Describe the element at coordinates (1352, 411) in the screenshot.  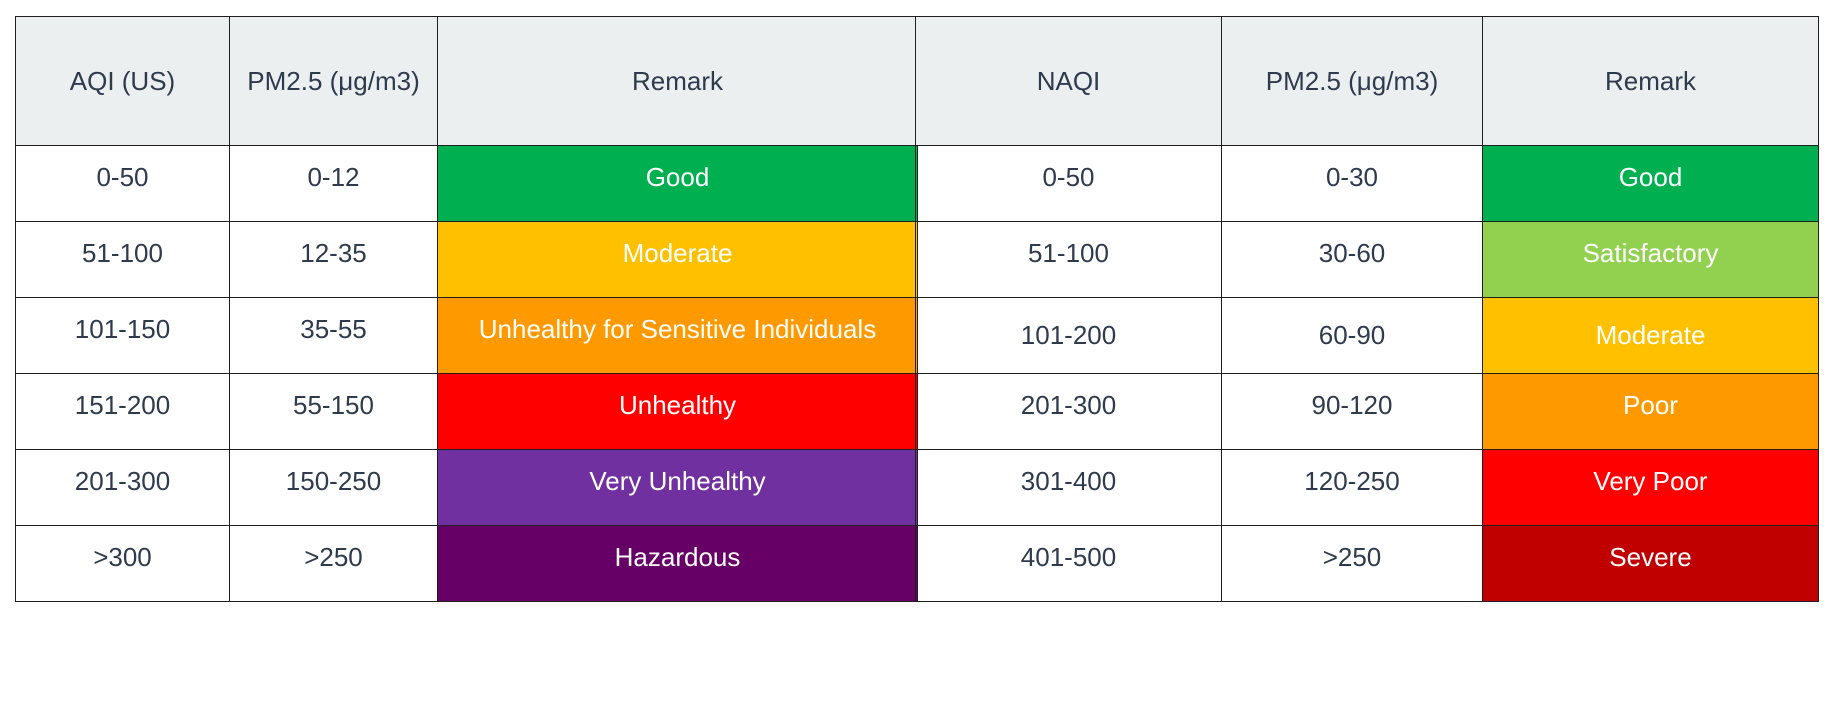
I see `pm25-range-cell: 90-120` at that location.